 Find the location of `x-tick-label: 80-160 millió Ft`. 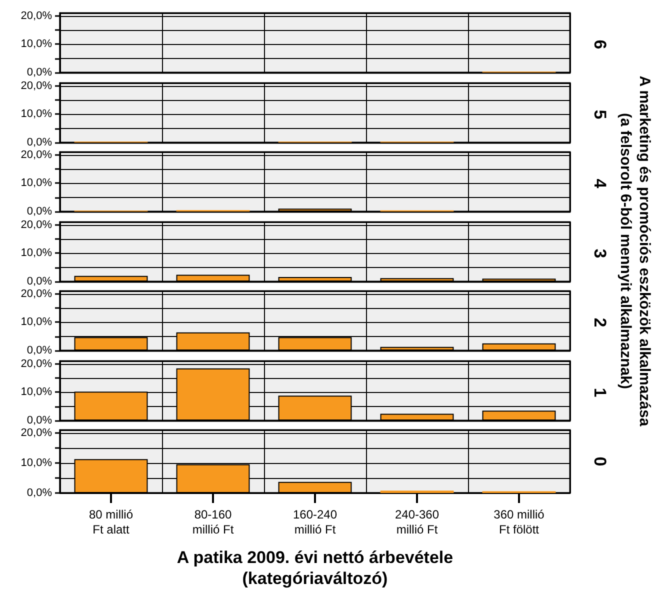

x-tick-label: 80-160 millió Ft is located at coordinates (213, 522).